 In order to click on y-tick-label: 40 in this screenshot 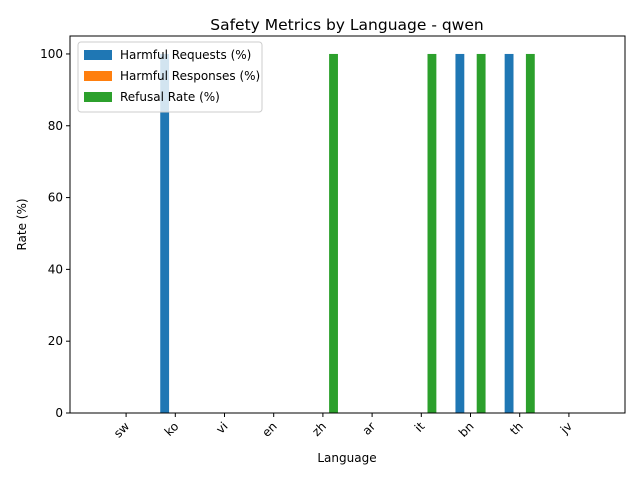, I will do `click(55, 269)`.